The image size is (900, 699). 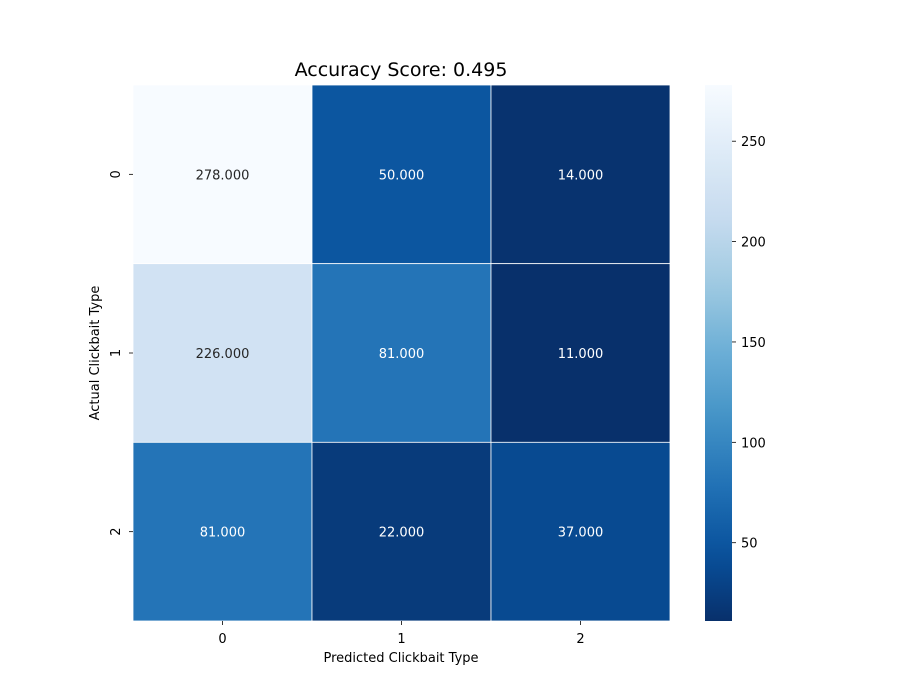 I want to click on x-axis-ticks: 0 1 2, so click(x=401, y=634).